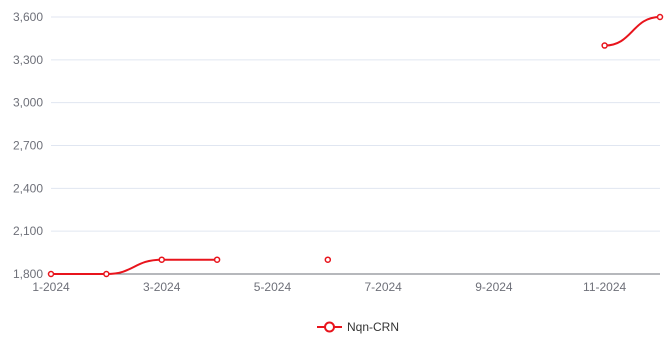 This screenshot has width=670, height=341. What do you see at coordinates (28, 188) in the screenshot?
I see `y-tick-label: 2,400` at bounding box center [28, 188].